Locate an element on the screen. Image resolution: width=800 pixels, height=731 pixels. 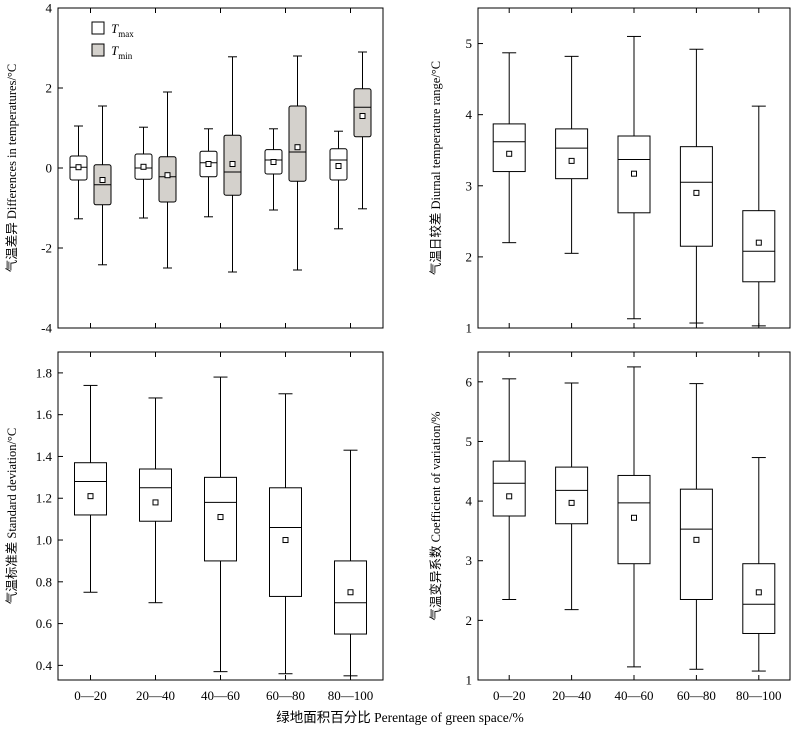
box-tmax-20—40 is located at coordinates (143, 172).